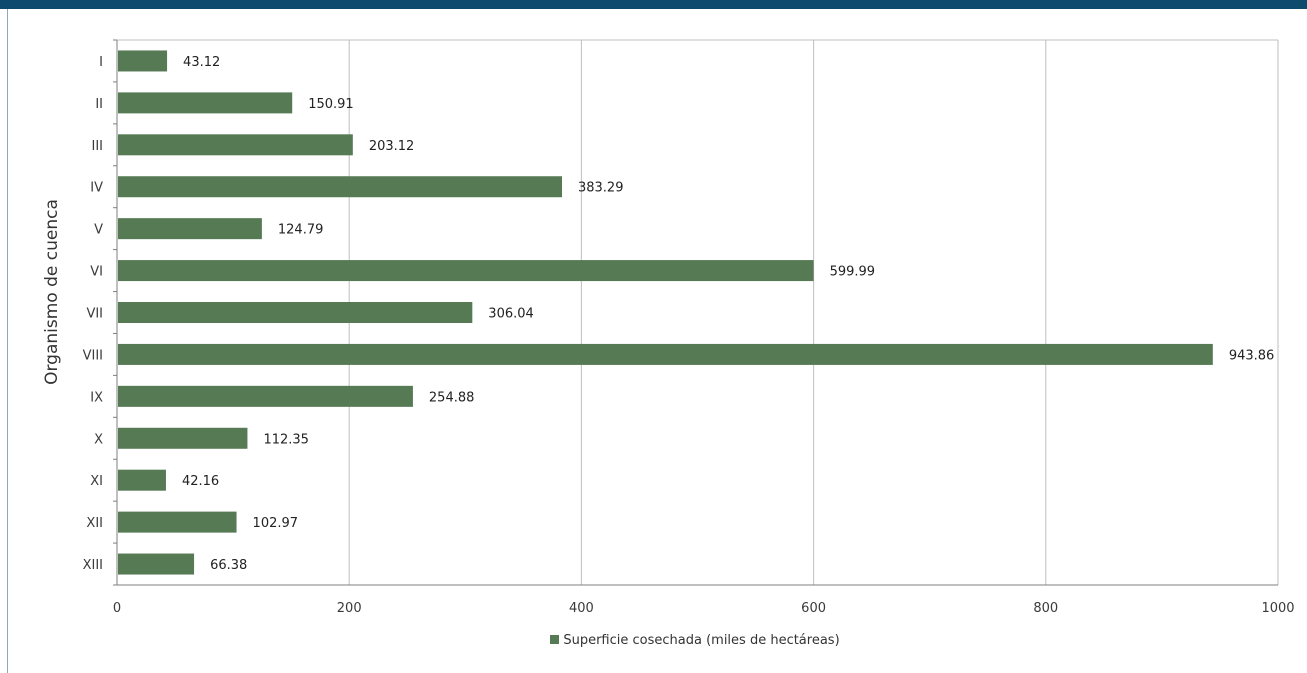 The width and height of the screenshot is (1307, 673). What do you see at coordinates (201, 62) in the screenshot?
I see `data-label-I: 43.12` at bounding box center [201, 62].